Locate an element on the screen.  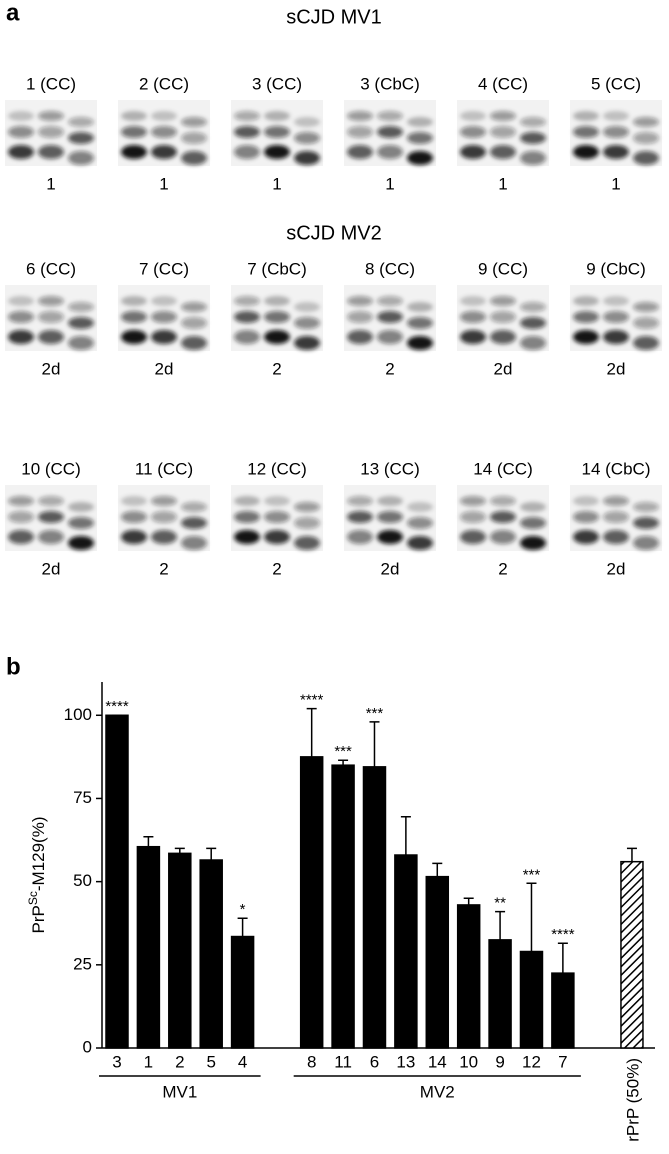
y-tick-label: 50 is located at coordinates (82, 880).